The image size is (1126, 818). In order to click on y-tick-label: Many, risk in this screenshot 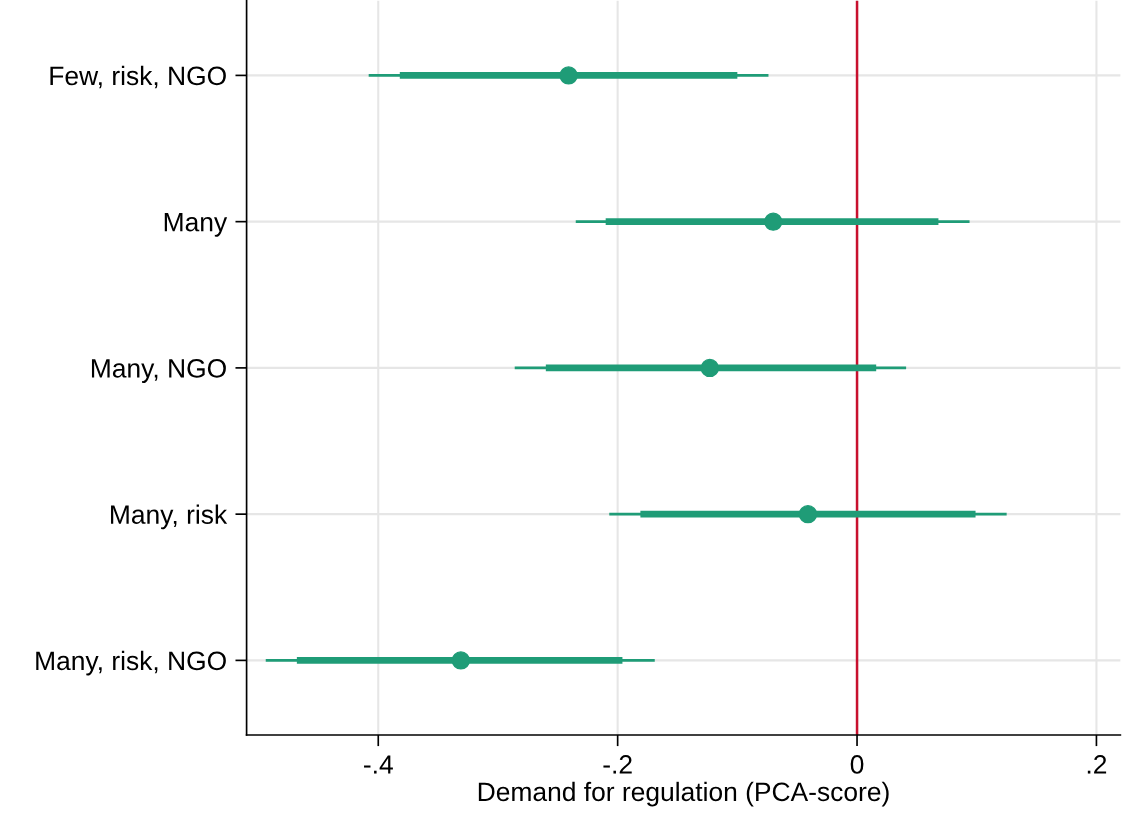, I will do `click(169, 517)`.